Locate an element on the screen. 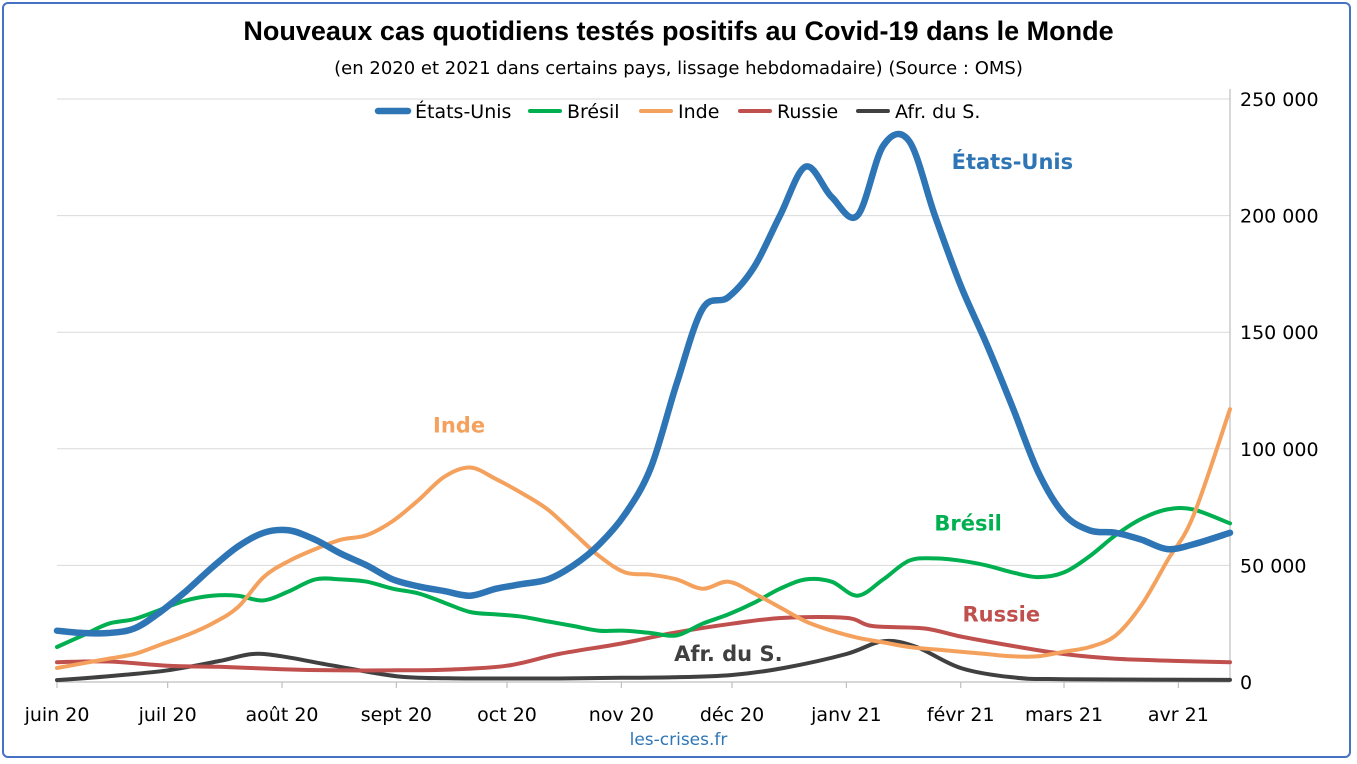  series-annotation: Brésil is located at coordinates (968, 523).